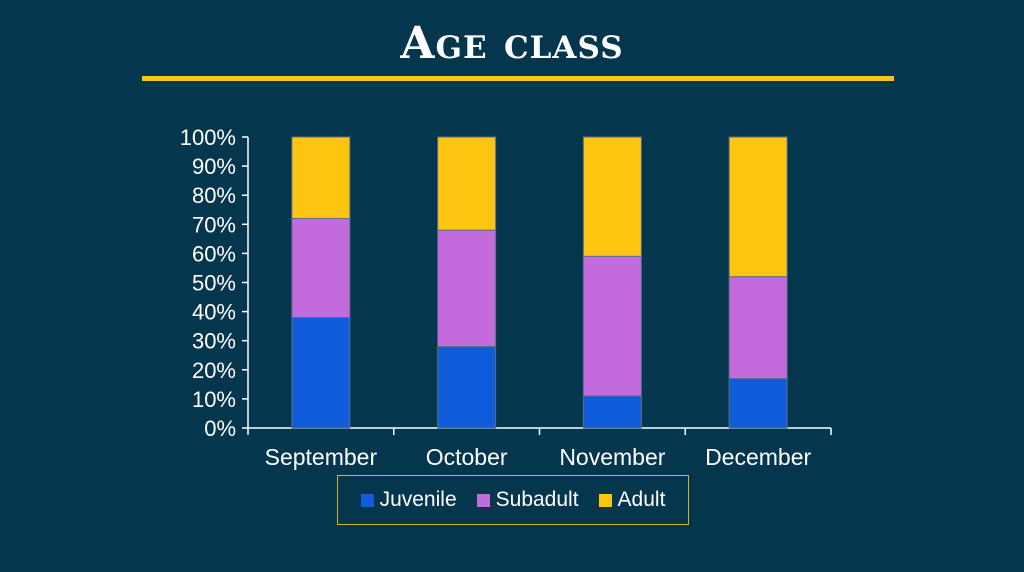  Describe the element at coordinates (537, 499) in the screenshot. I see `legend-label-subadult: Subadult` at that location.